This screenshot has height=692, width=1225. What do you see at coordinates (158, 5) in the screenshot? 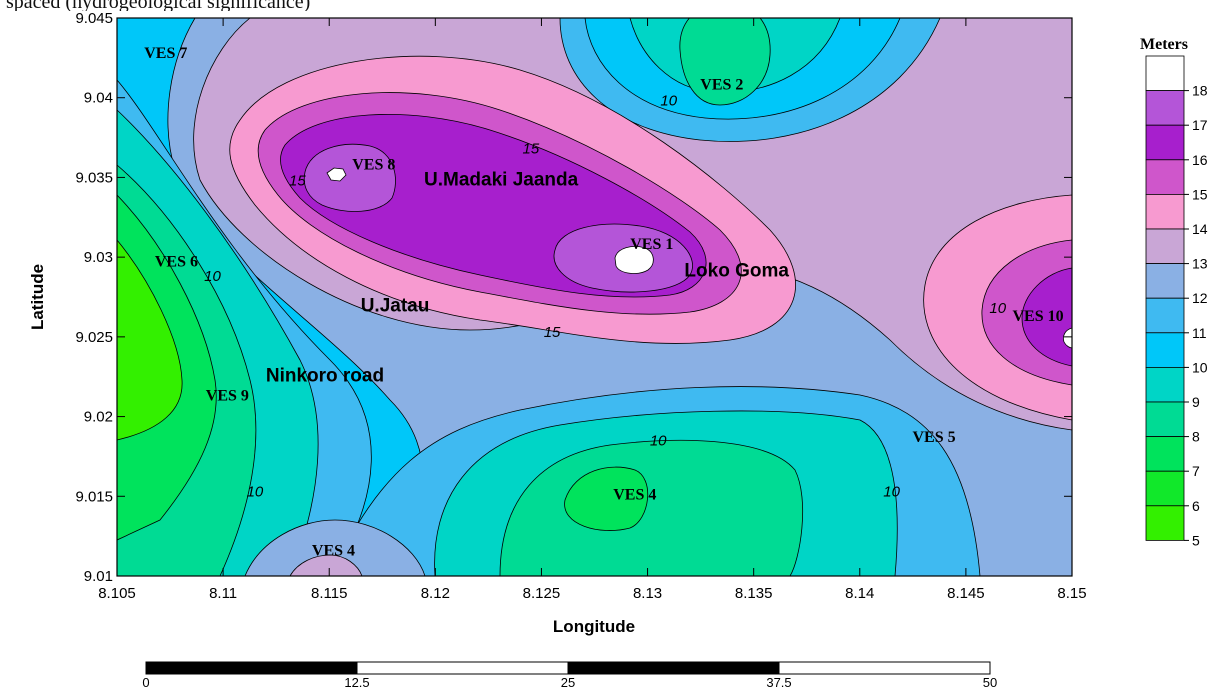
I see `caption-fragment: spaced (hydrogeological significance)` at bounding box center [158, 5].